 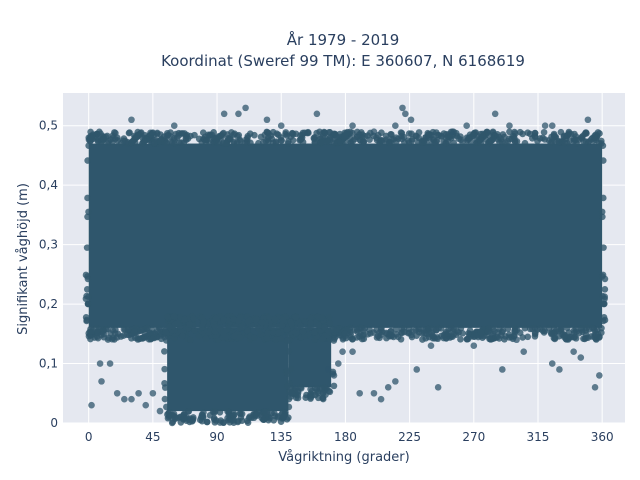 I want to click on y-tick-label: 0,3, so click(x=48, y=245).